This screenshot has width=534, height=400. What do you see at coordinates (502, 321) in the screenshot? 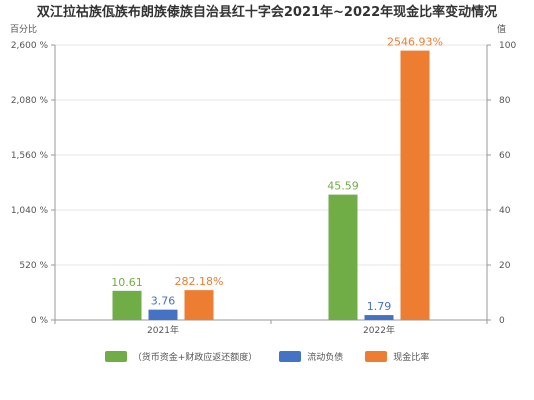
I see `y-right-tick-label: 0` at bounding box center [502, 321].